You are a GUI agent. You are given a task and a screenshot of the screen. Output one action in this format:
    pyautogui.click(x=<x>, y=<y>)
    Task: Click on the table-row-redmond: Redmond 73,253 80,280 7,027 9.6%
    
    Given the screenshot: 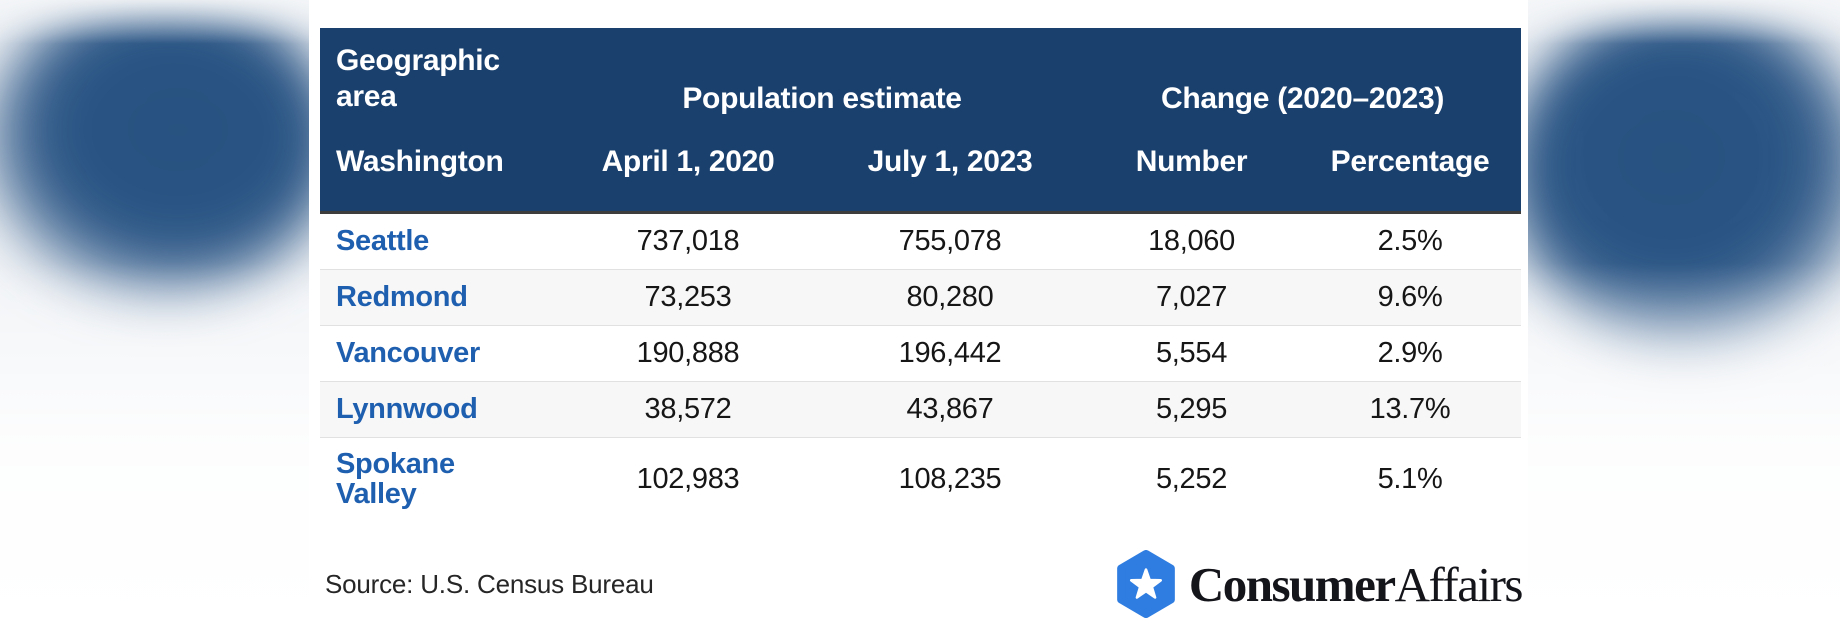 What is the action you would take?
    pyautogui.click(x=921, y=297)
    